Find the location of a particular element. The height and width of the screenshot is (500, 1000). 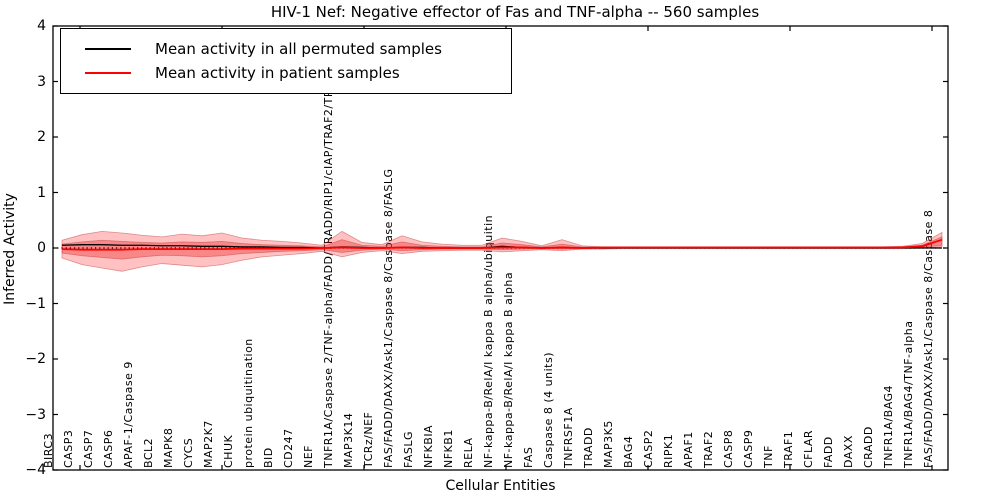

x-tick-label: FASLG is located at coordinates (408, 449).